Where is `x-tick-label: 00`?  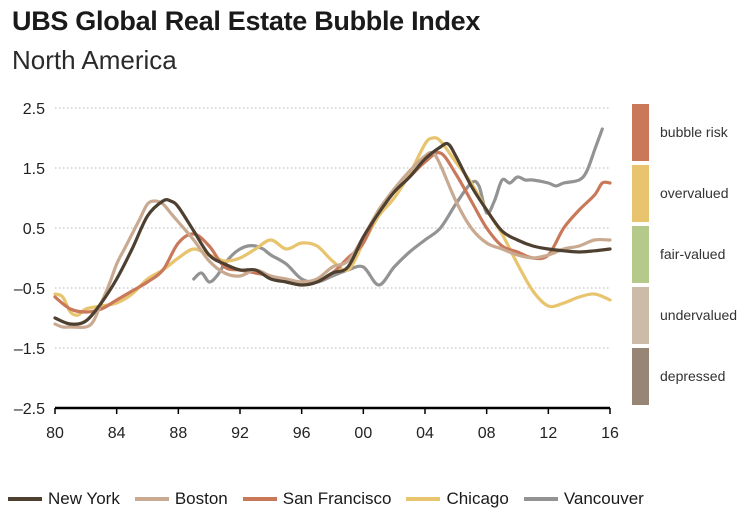 x-tick-label: 00 is located at coordinates (363, 433).